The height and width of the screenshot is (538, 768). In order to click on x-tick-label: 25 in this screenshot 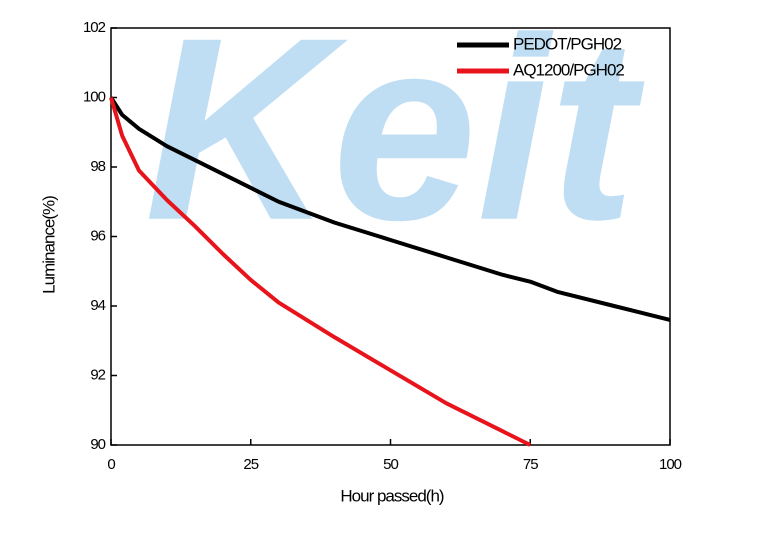, I will do `click(250, 464)`.